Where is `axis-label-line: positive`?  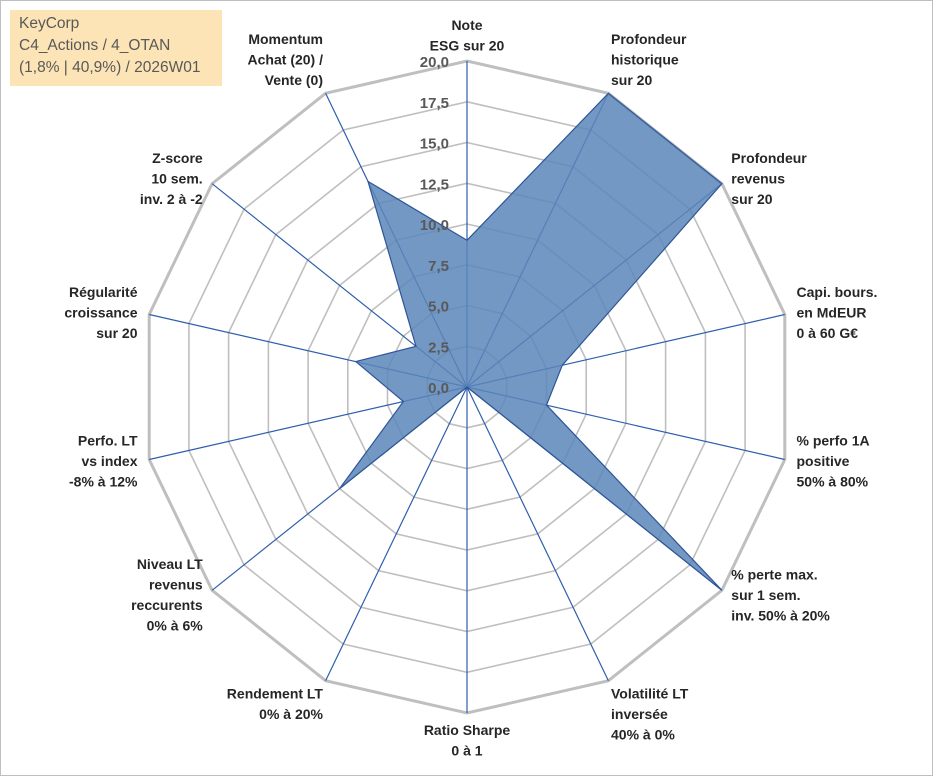 axis-label-line: positive is located at coordinates (823, 461).